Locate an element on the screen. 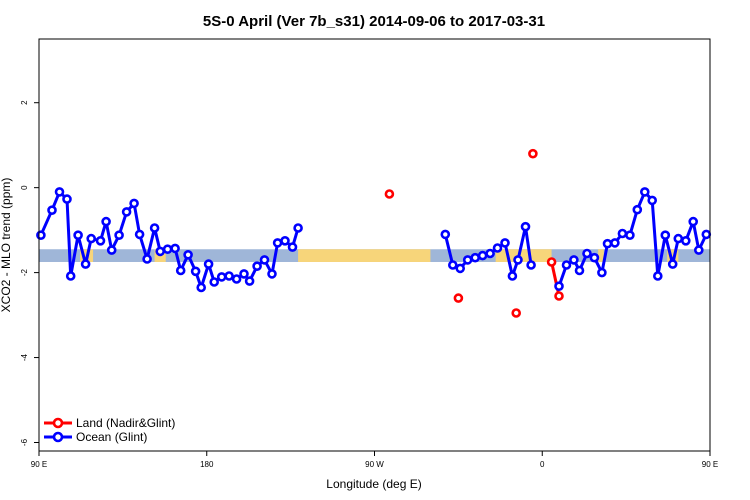  surface-band is located at coordinates (374, 255).